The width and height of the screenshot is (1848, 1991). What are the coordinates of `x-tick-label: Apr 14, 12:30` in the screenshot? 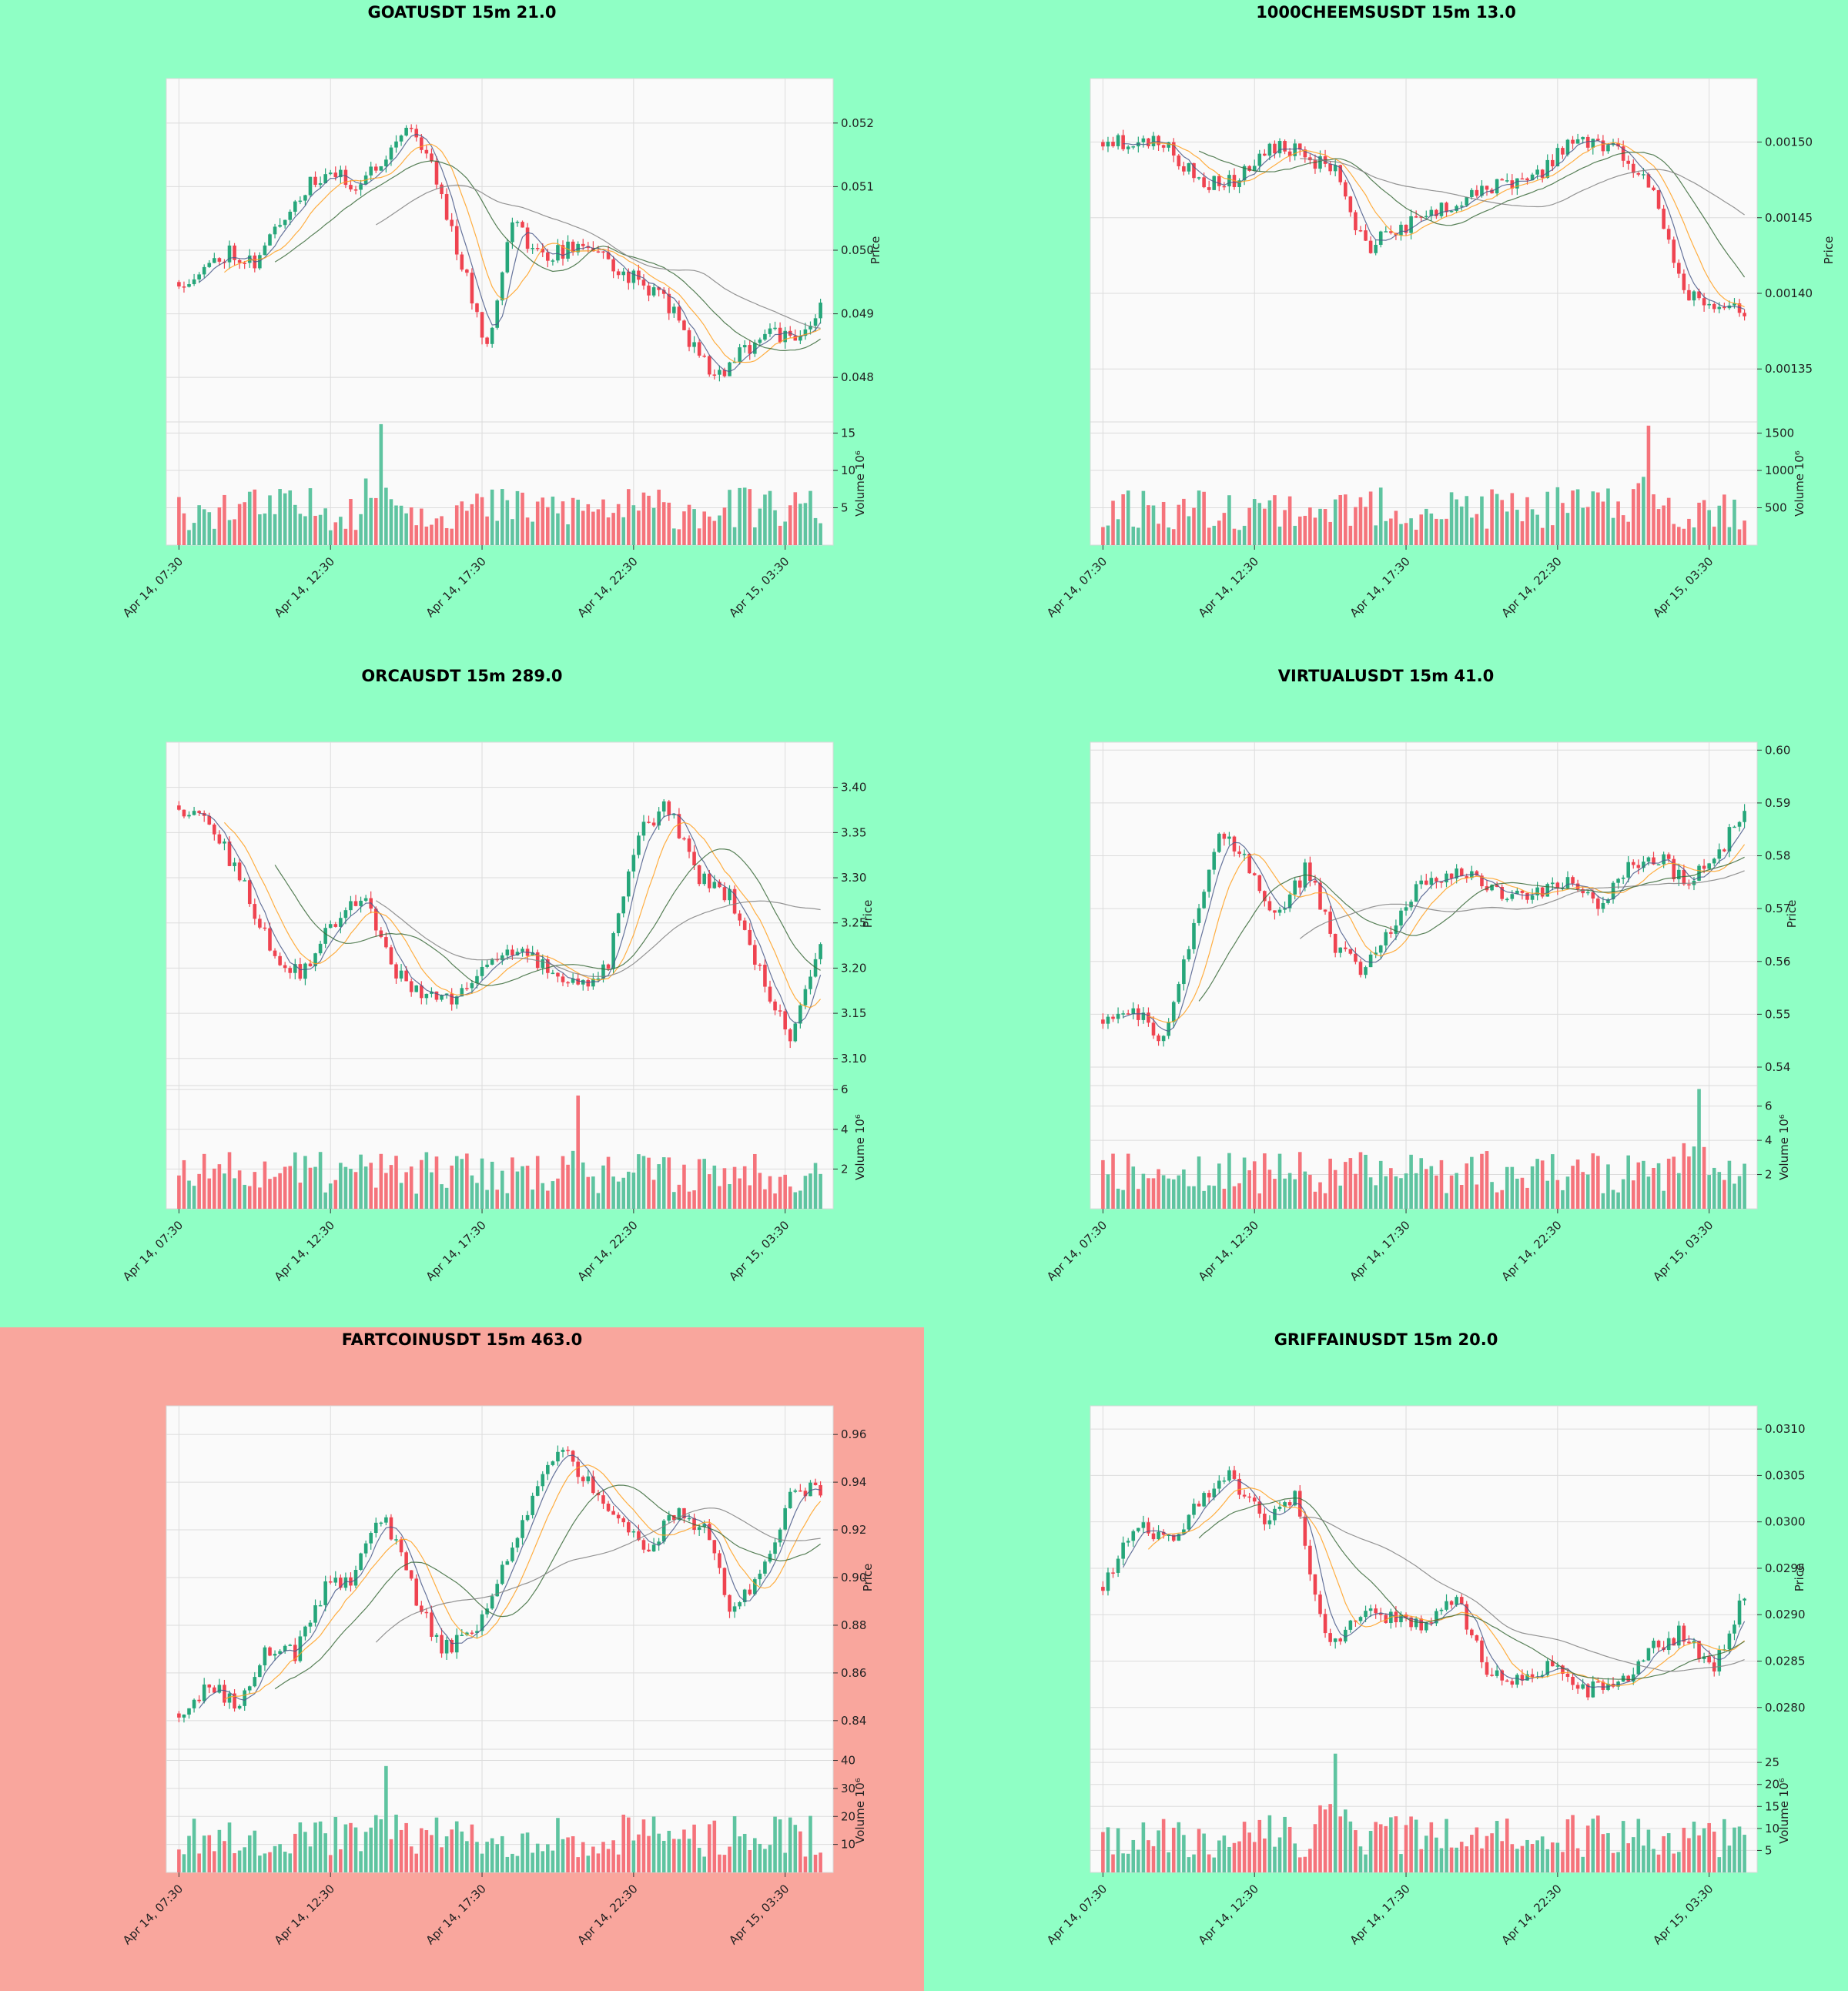 It's located at (1228, 587).